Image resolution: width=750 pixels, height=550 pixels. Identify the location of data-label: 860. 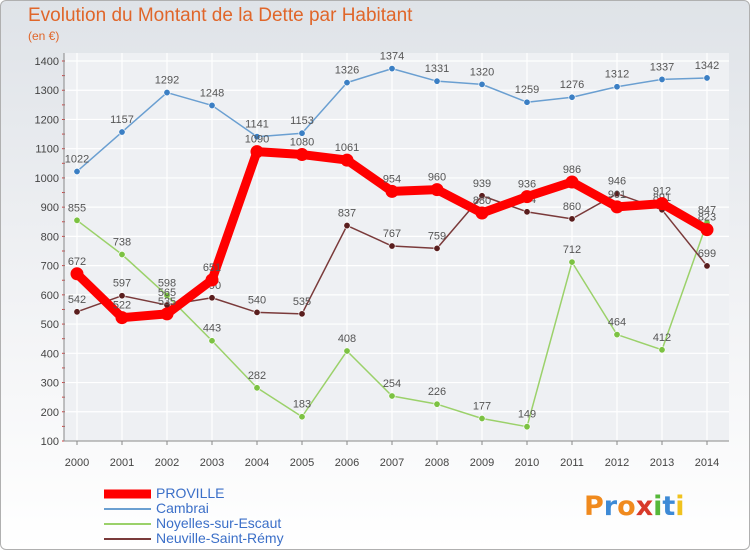
(572, 207).